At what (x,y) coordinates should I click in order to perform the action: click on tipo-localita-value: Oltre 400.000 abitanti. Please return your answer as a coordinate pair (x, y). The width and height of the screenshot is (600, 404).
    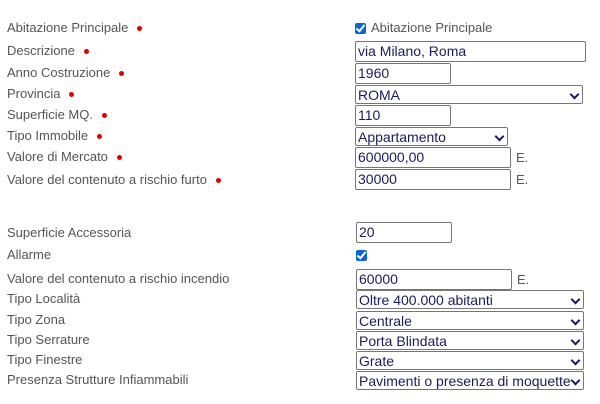
    Looking at the image, I should click on (426, 300).